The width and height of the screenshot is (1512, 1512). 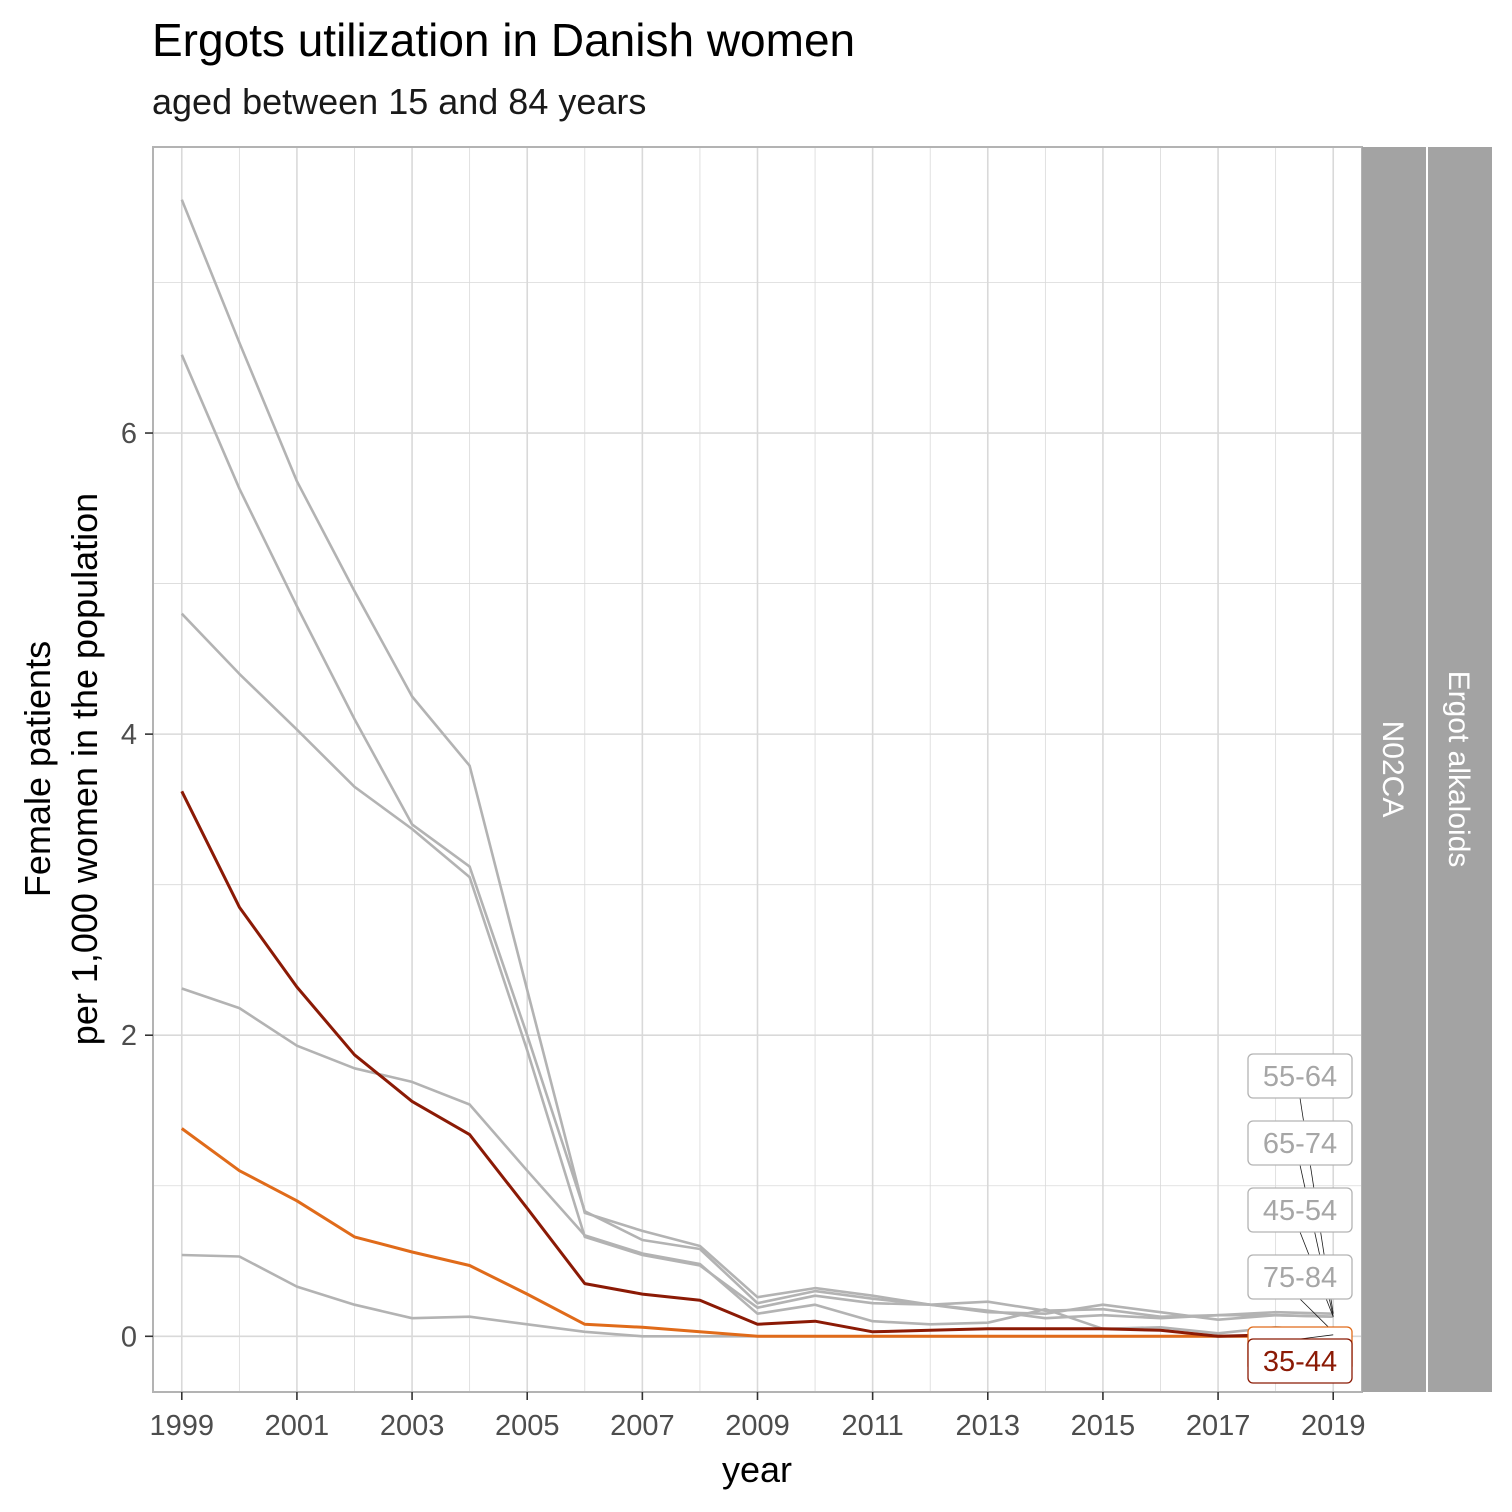 I want to click on x-tick-label: 2013, so click(x=988, y=1426).